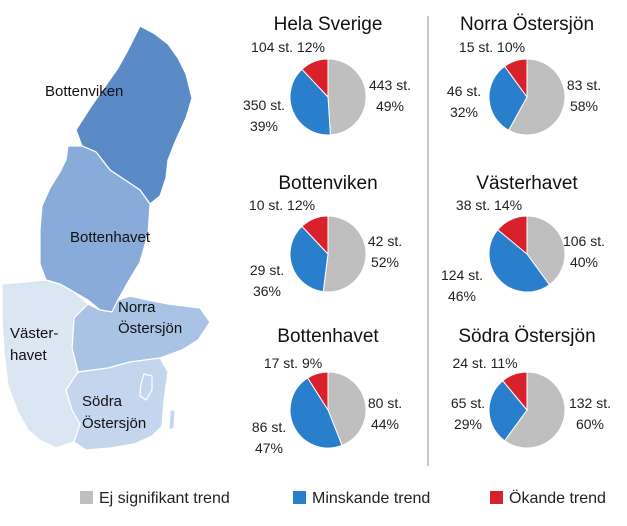  What do you see at coordinates (328, 24) in the screenshot?
I see `pie-title-hela-sverige: Hela Sverige` at bounding box center [328, 24].